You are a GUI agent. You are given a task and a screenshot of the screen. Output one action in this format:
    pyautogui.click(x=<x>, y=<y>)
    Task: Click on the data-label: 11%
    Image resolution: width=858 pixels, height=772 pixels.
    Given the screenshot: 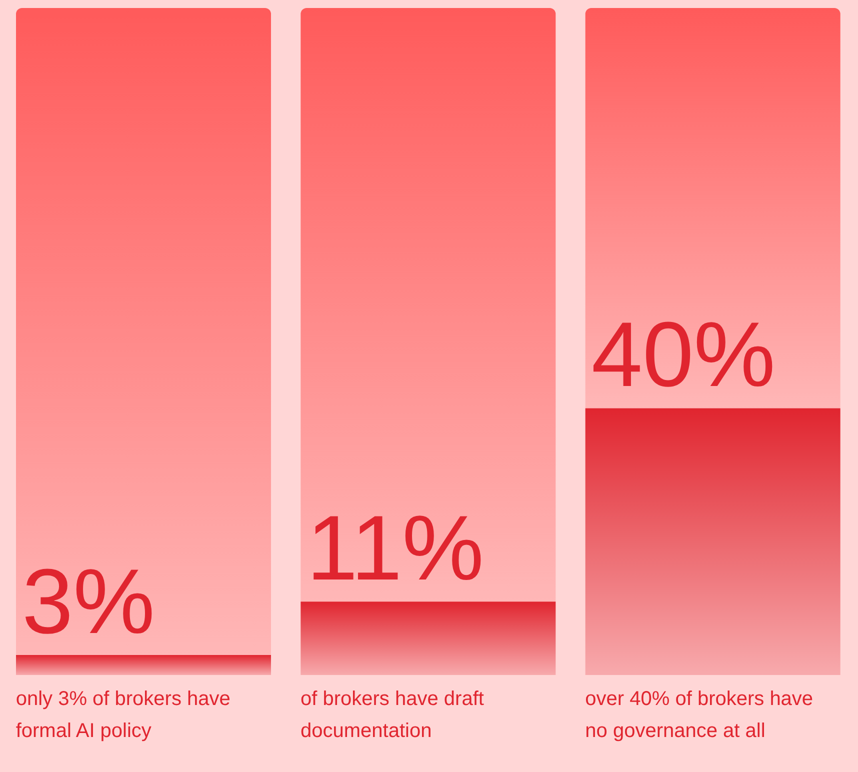 What is the action you would take?
    pyautogui.click(x=395, y=549)
    